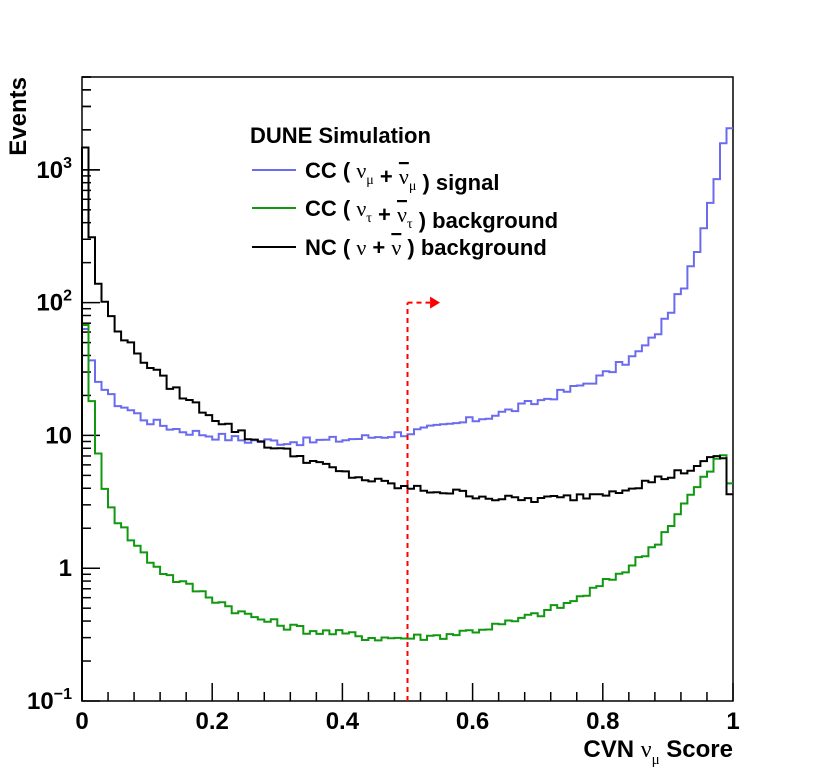 This screenshot has height=781, width=814. Describe the element at coordinates (343, 721) in the screenshot. I see `x-tick-label: 0.4` at that location.